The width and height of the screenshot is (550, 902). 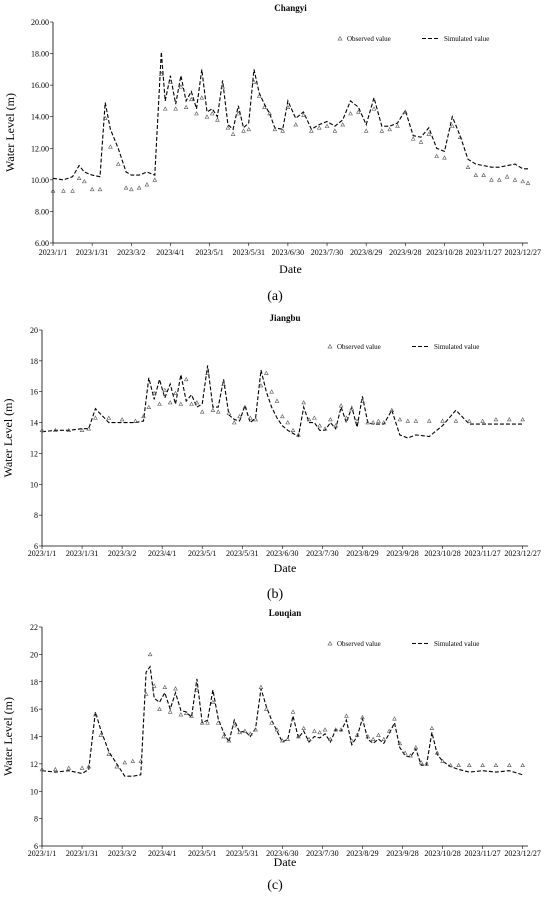 What do you see at coordinates (42, 243) in the screenshot?
I see `y-tick-label: 6.00` at bounding box center [42, 243].